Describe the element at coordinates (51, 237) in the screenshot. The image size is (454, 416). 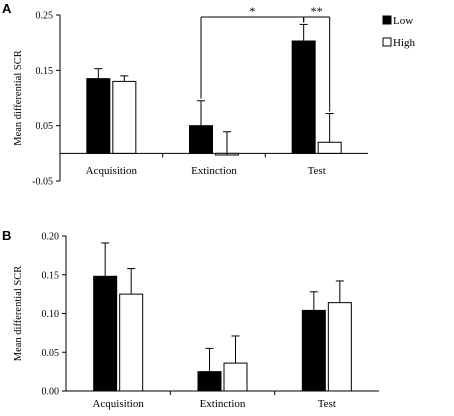
I see `panel-b-ytick-label-4: 0.20` at that location.